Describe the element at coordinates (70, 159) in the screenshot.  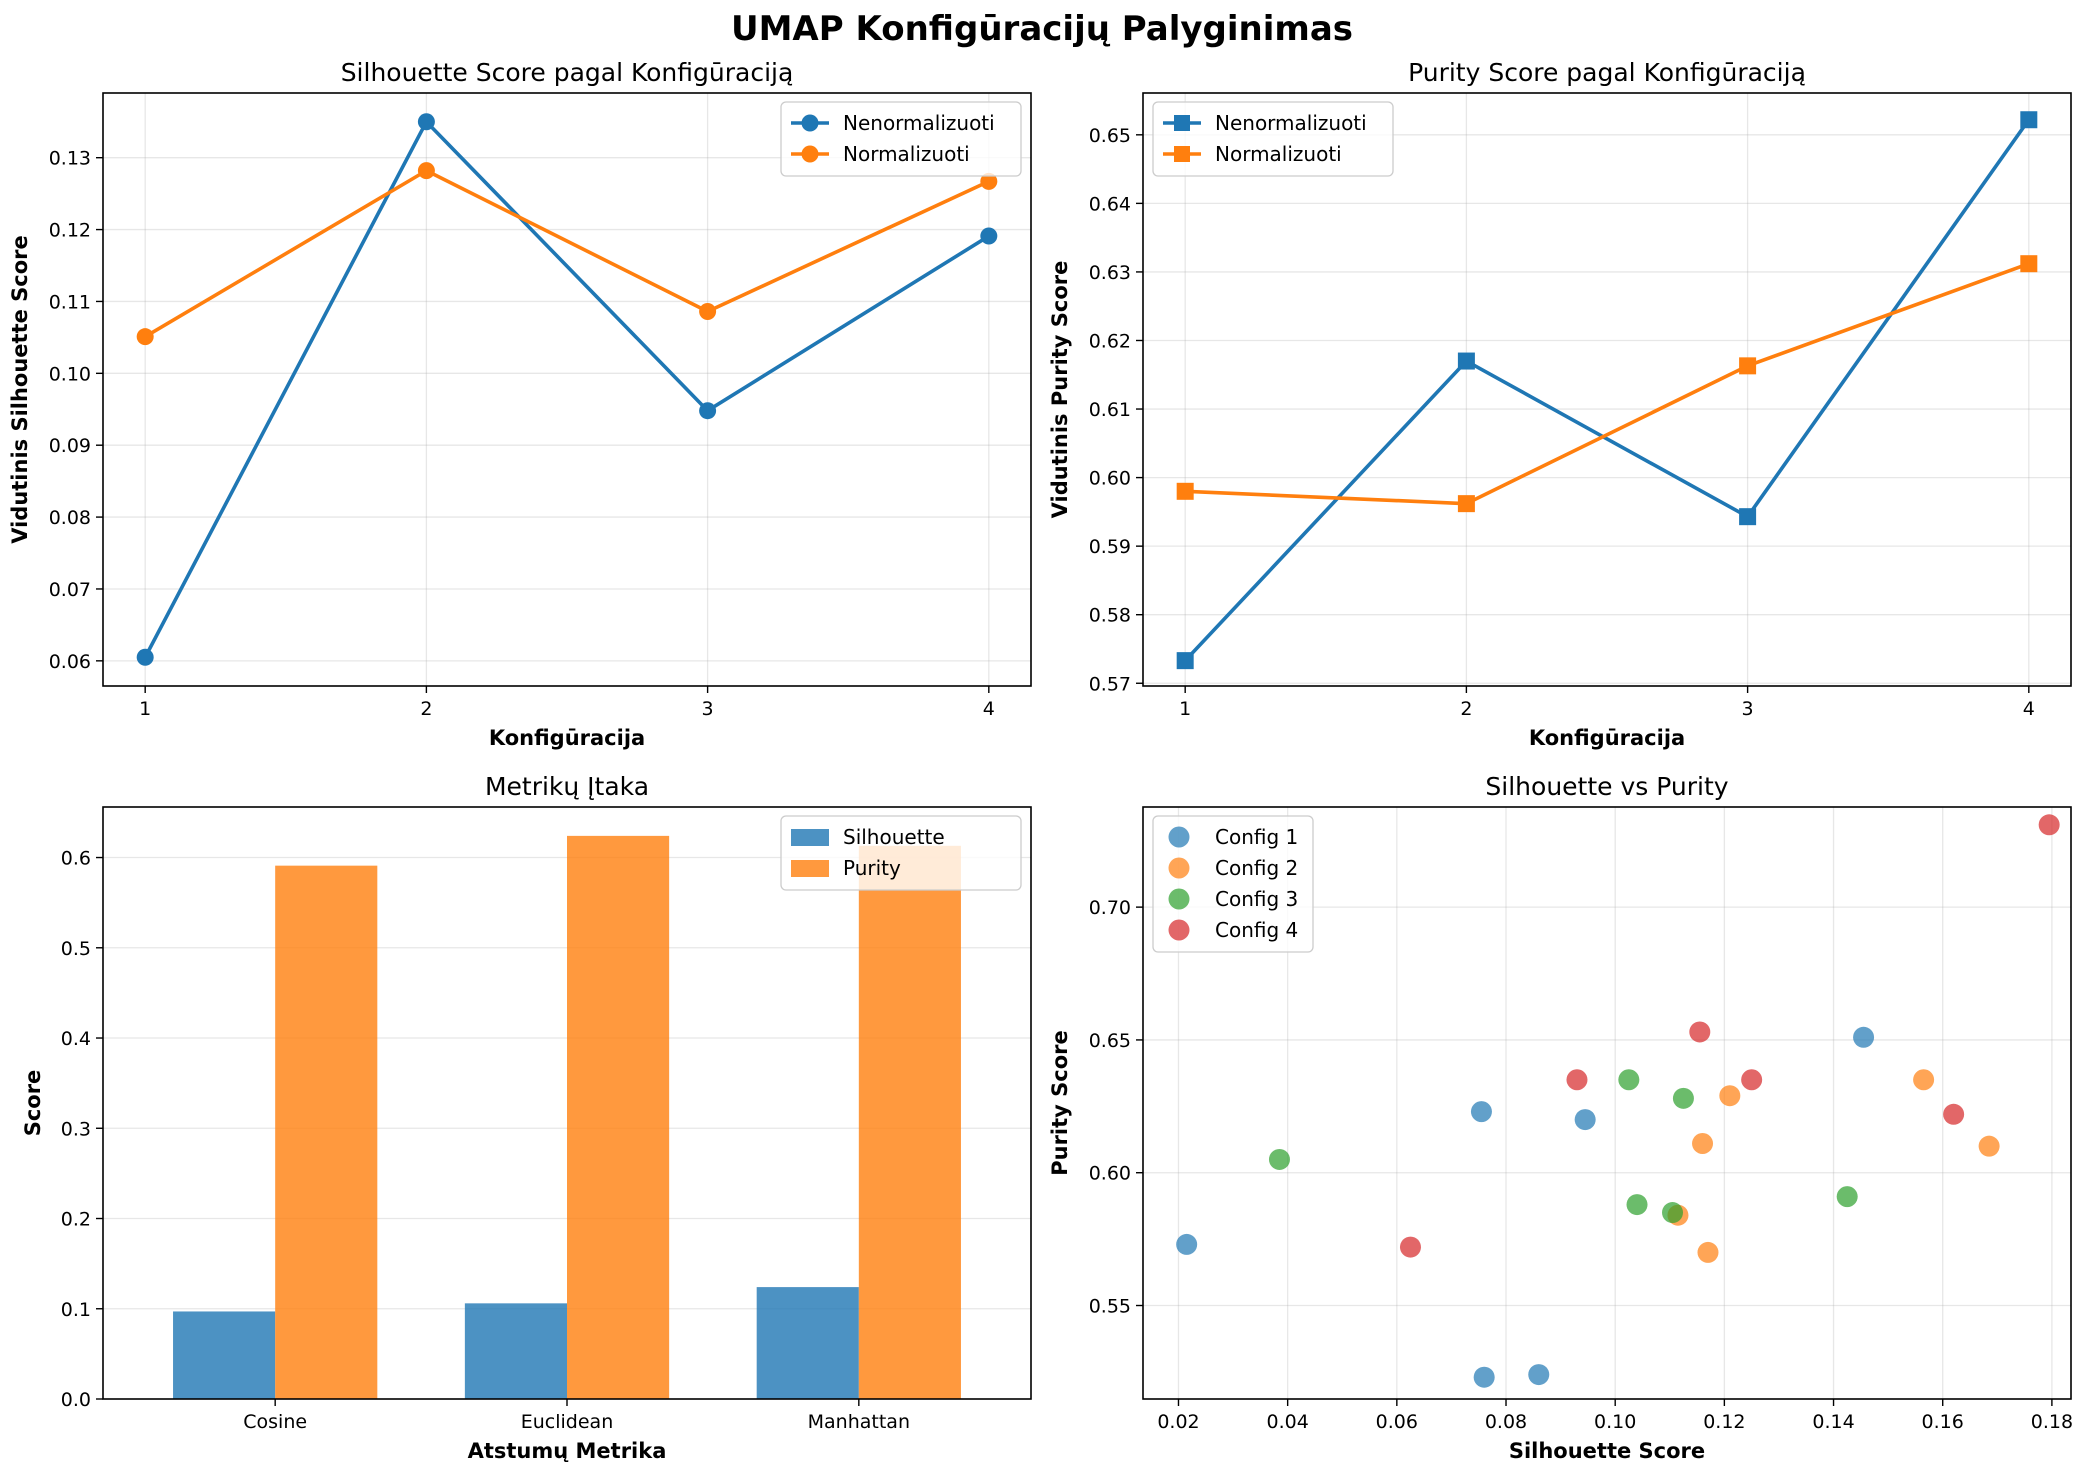
I see `chart-0-ytick-label: 0.13` at that location.